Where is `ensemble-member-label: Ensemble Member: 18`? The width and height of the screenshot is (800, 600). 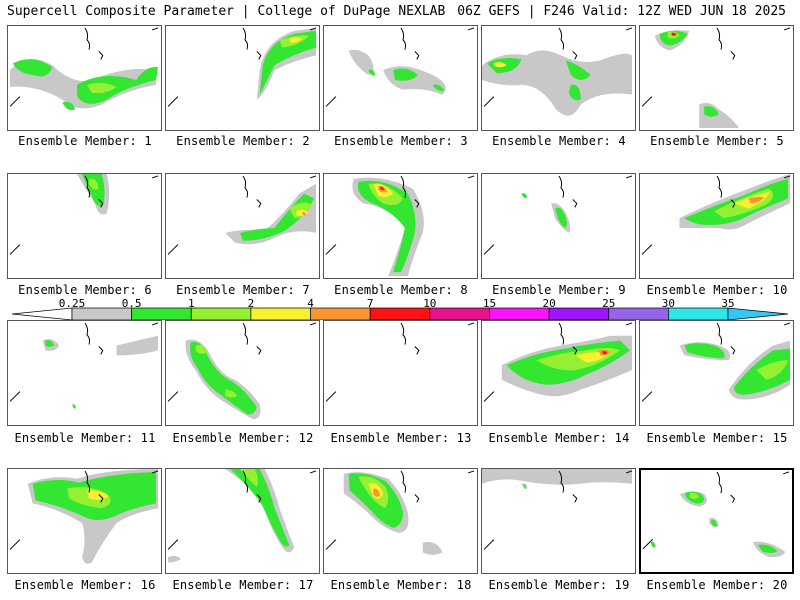 ensemble-member-label: Ensemble Member: 18 is located at coordinates (401, 585).